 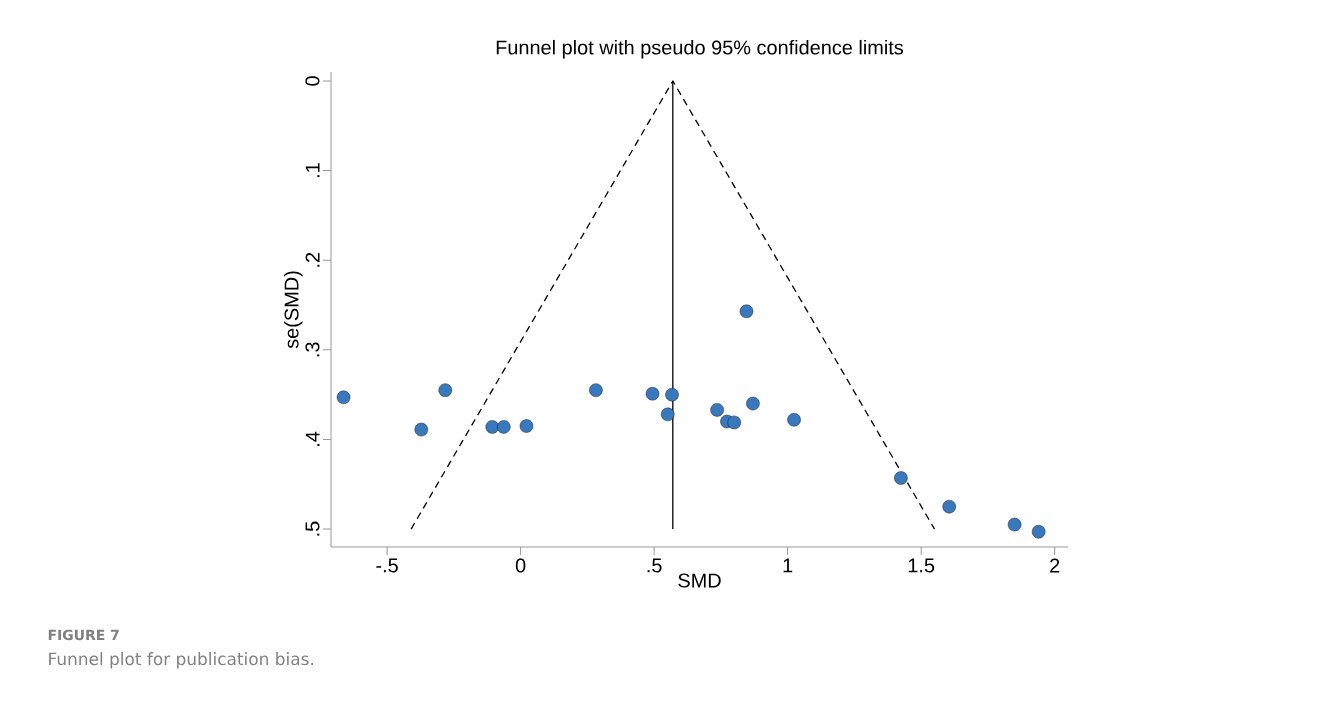 I want to click on x-tick-label: 0, so click(x=520, y=565).